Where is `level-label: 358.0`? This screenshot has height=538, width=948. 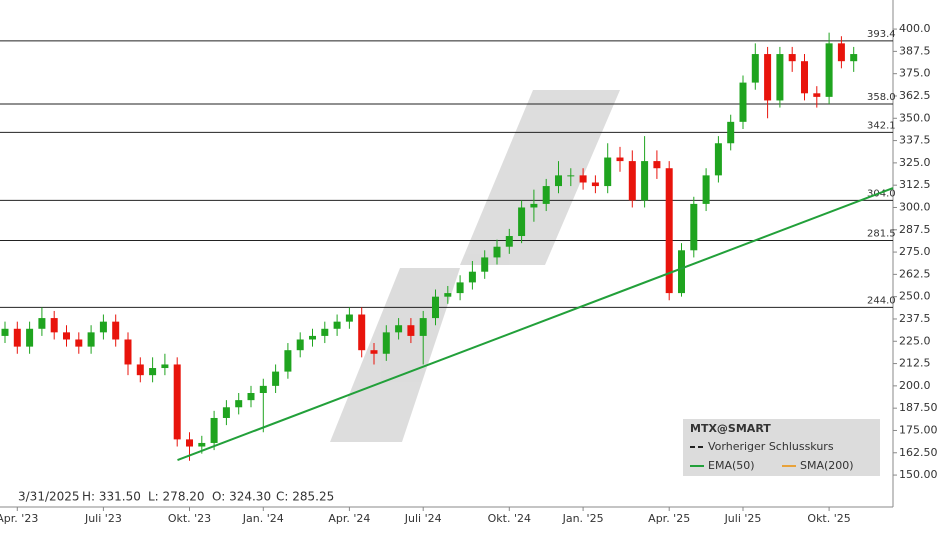
level-label: 358.0 is located at coordinates (881, 97).